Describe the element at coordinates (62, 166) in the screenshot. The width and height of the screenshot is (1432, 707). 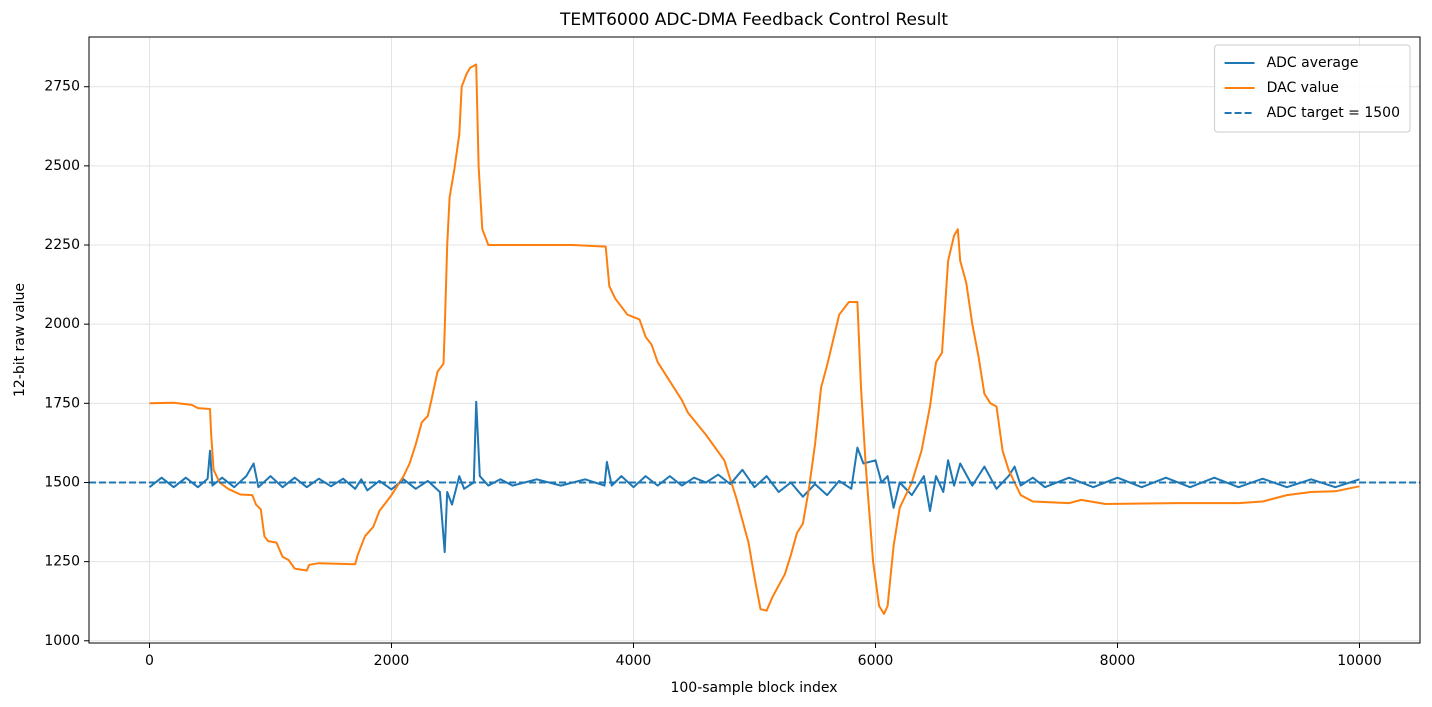
I see `y-tick-label: 2500` at that location.